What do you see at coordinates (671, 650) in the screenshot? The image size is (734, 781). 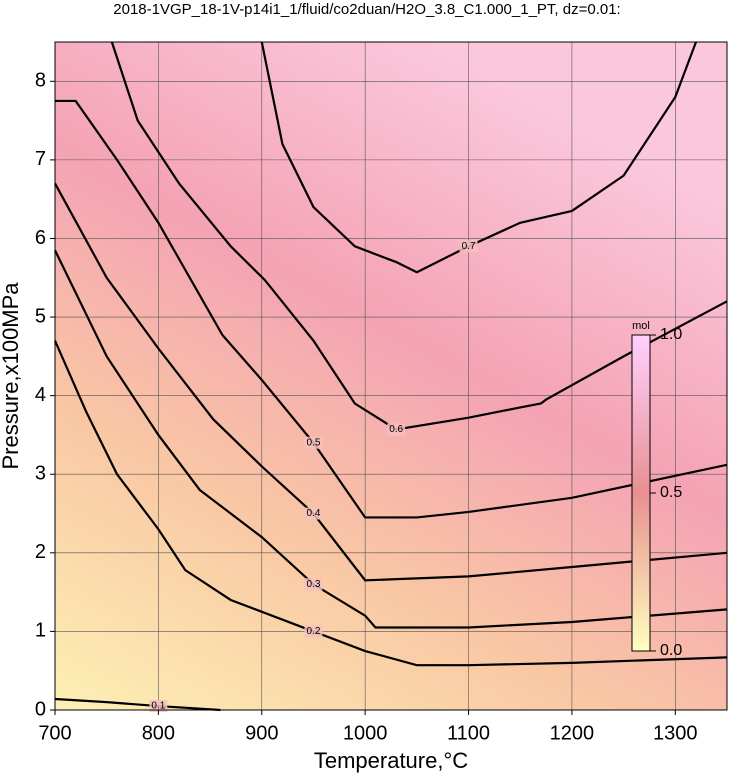 I see `colorbar-tick-label: 0.0` at bounding box center [671, 650].